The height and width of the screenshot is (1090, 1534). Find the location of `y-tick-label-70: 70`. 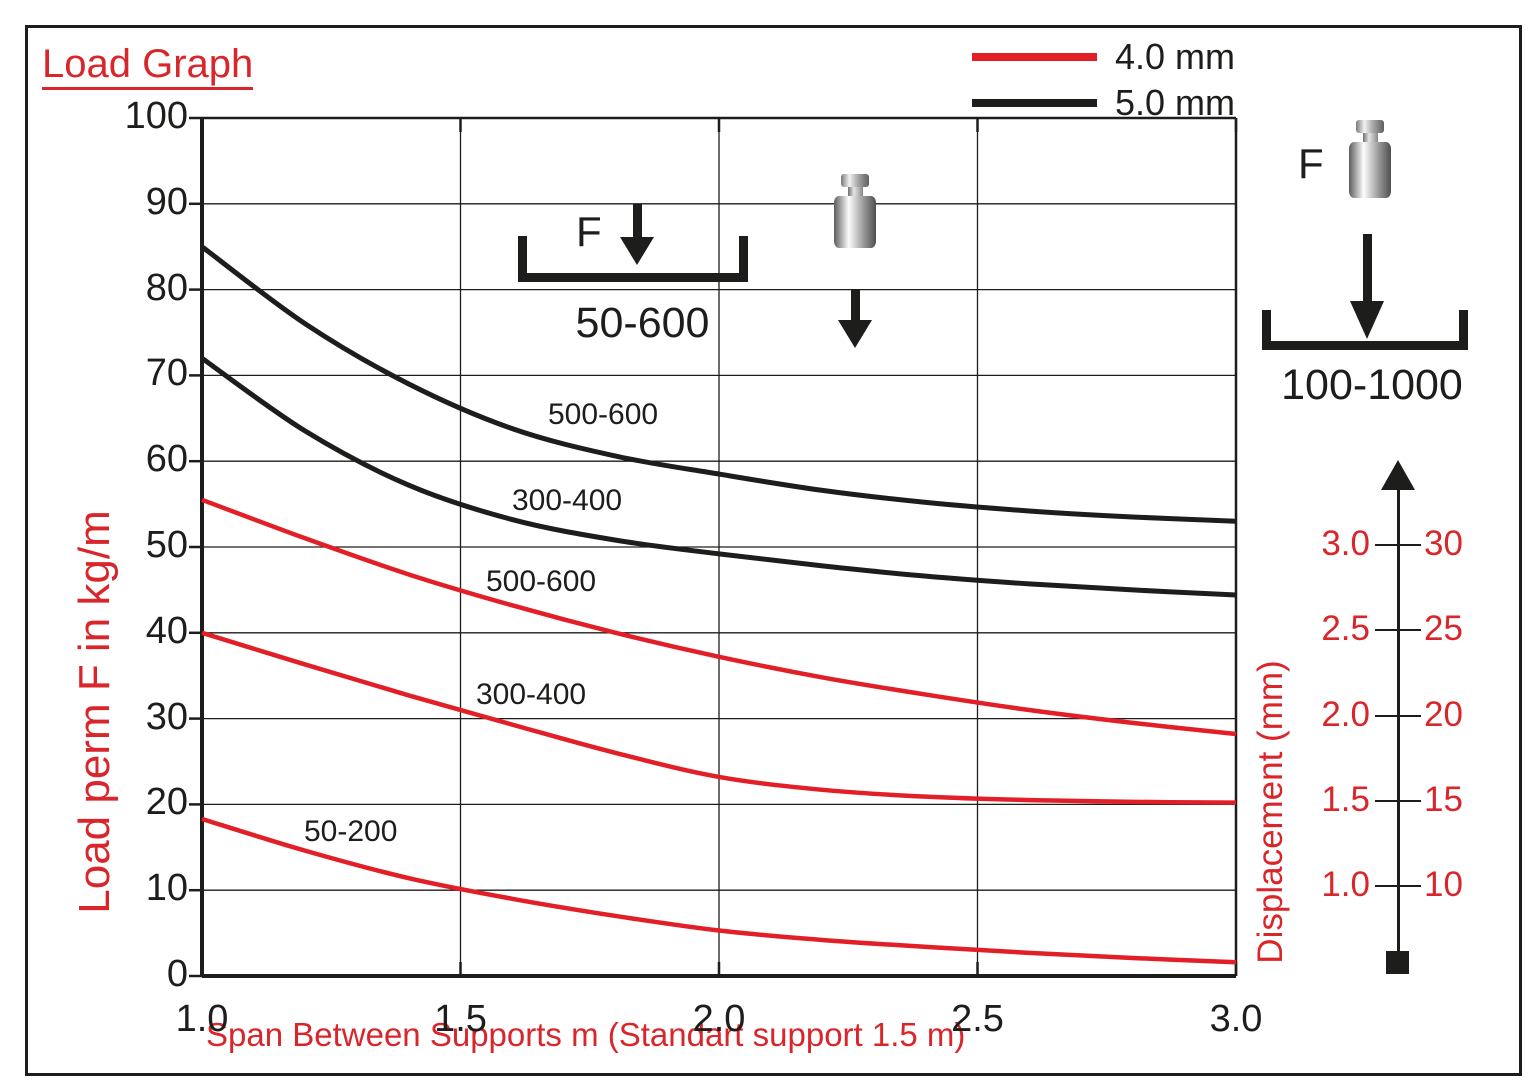

y-tick-label-70: 70 is located at coordinates (166, 373).